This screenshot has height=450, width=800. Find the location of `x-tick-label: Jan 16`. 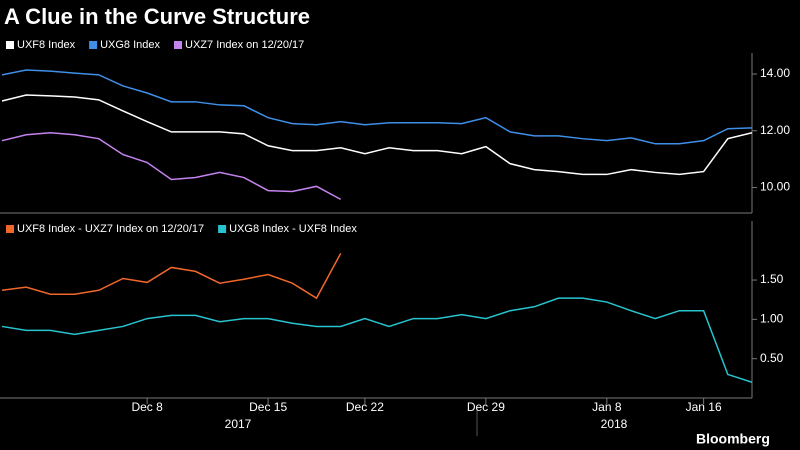

x-tick-label: Jan 16 is located at coordinates (704, 407).